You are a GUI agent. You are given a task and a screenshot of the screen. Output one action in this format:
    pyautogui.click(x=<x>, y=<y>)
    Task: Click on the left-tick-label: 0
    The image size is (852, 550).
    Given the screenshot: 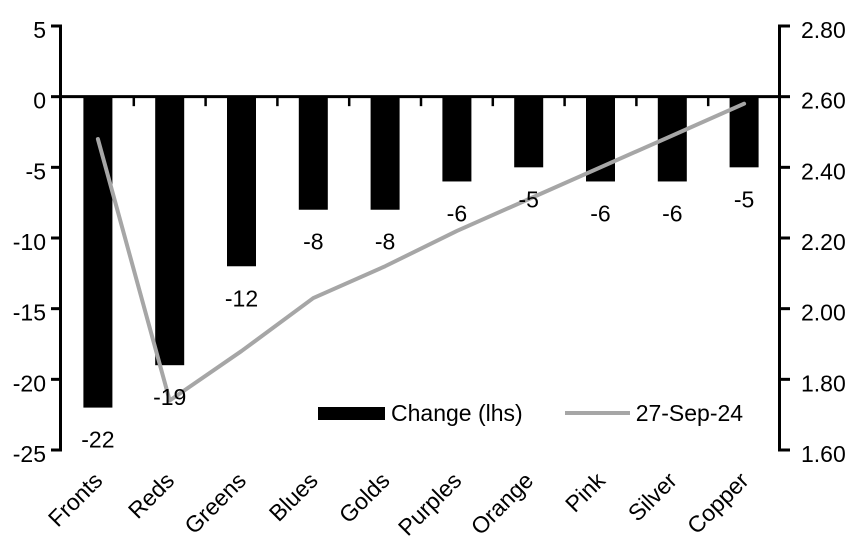 What is the action you would take?
    pyautogui.click(x=39, y=101)
    